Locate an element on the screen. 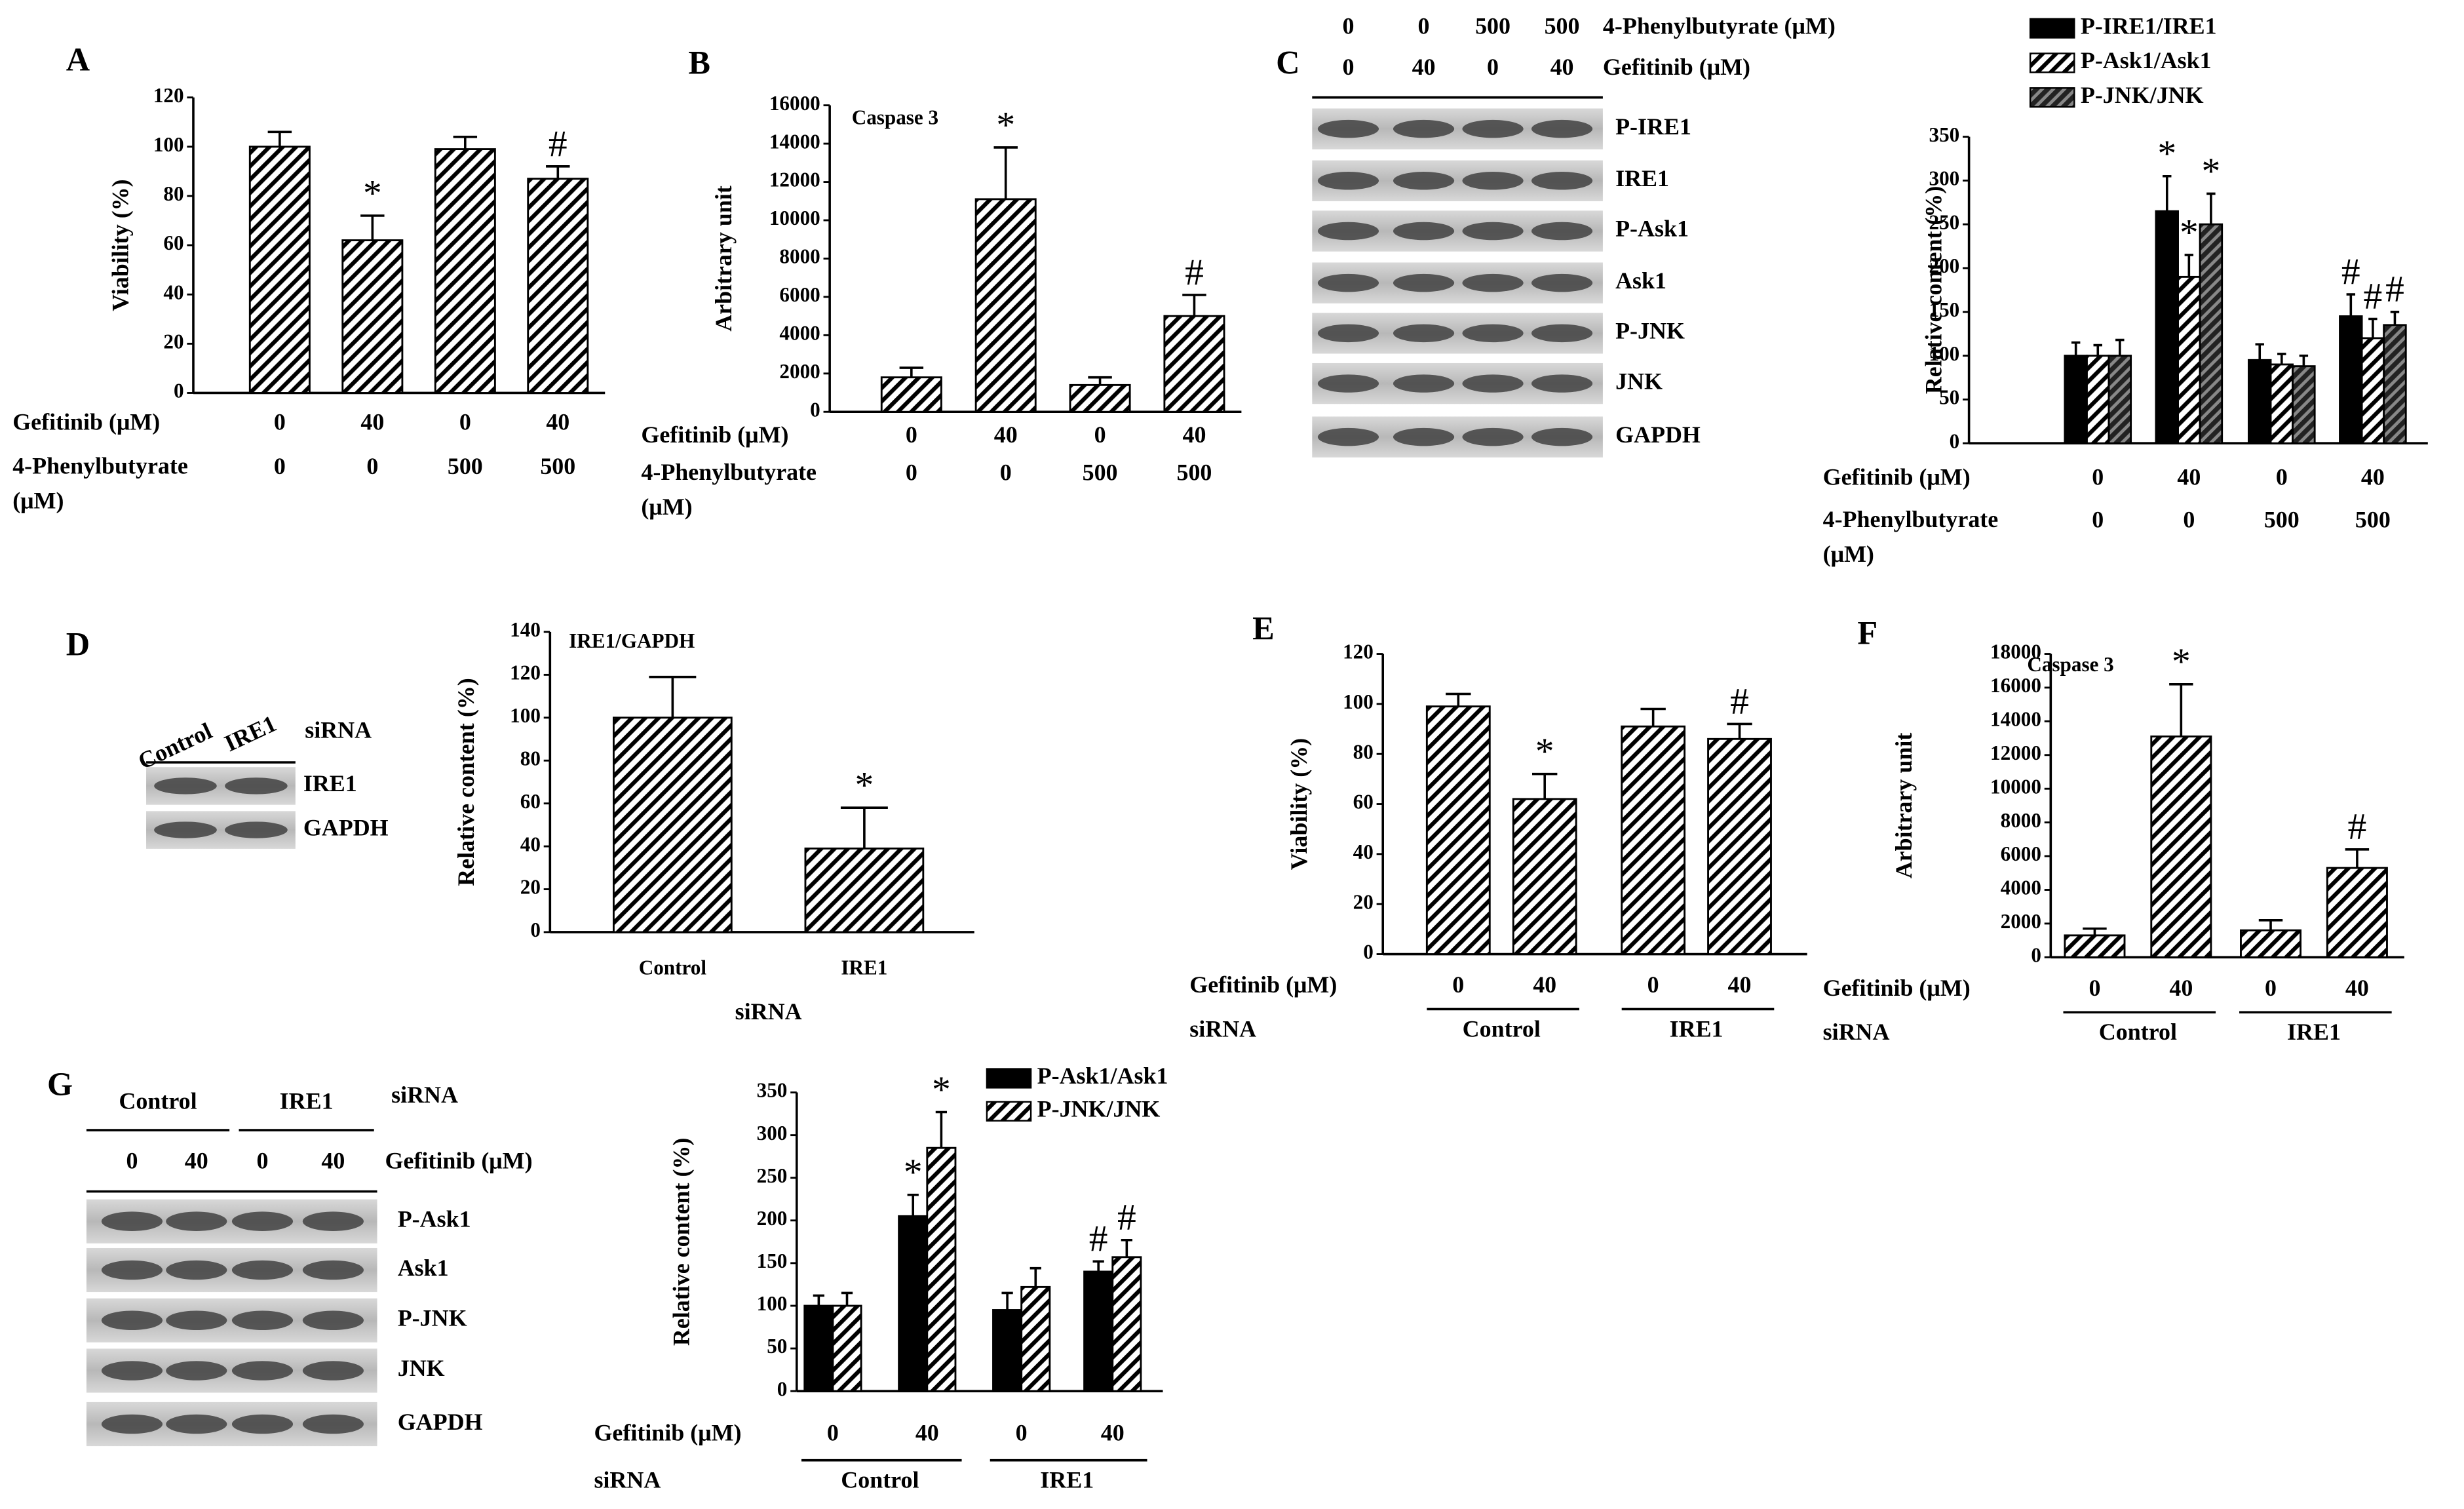 Image resolution: width=2464 pixels, height=1509 pixels. column-row-label: 4-Phenylbutyrate (μM) is located at coordinates (1719, 25).